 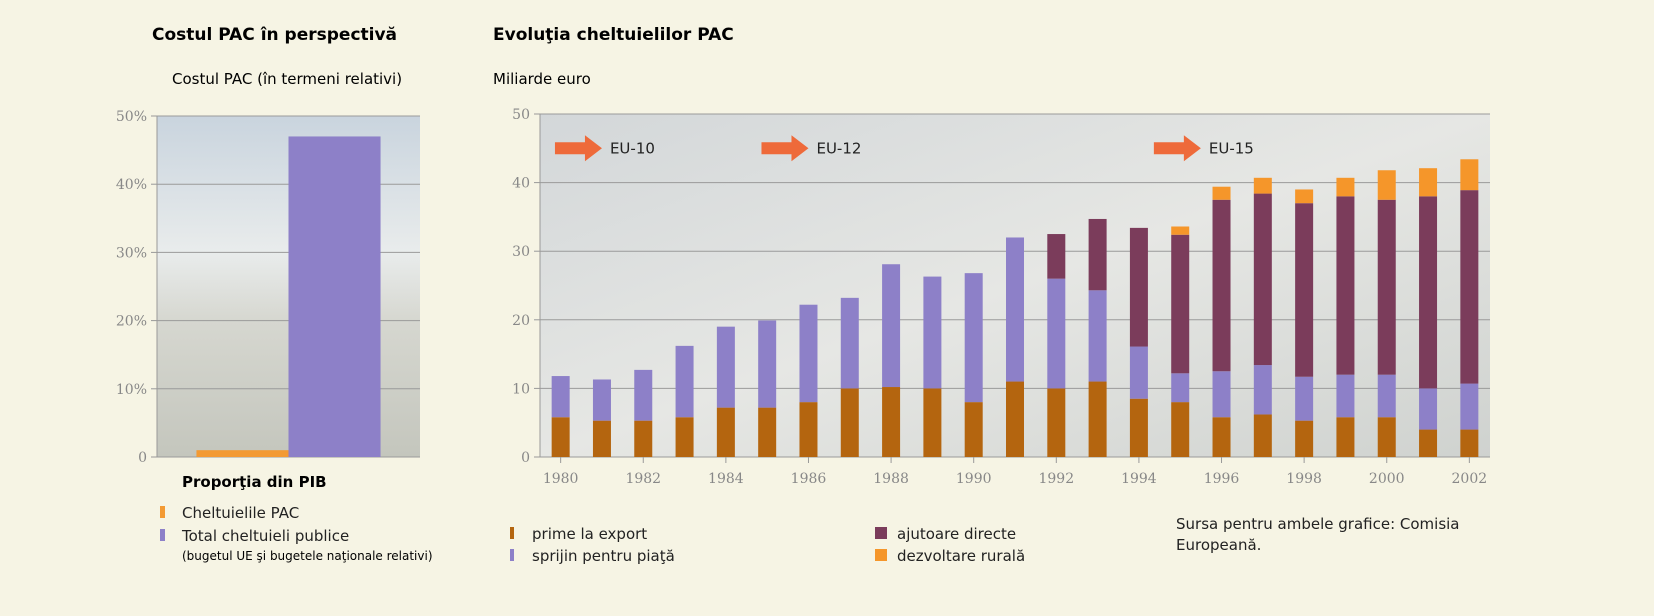 What do you see at coordinates (589, 534) in the screenshot?
I see `legend-label: prime la export` at bounding box center [589, 534].